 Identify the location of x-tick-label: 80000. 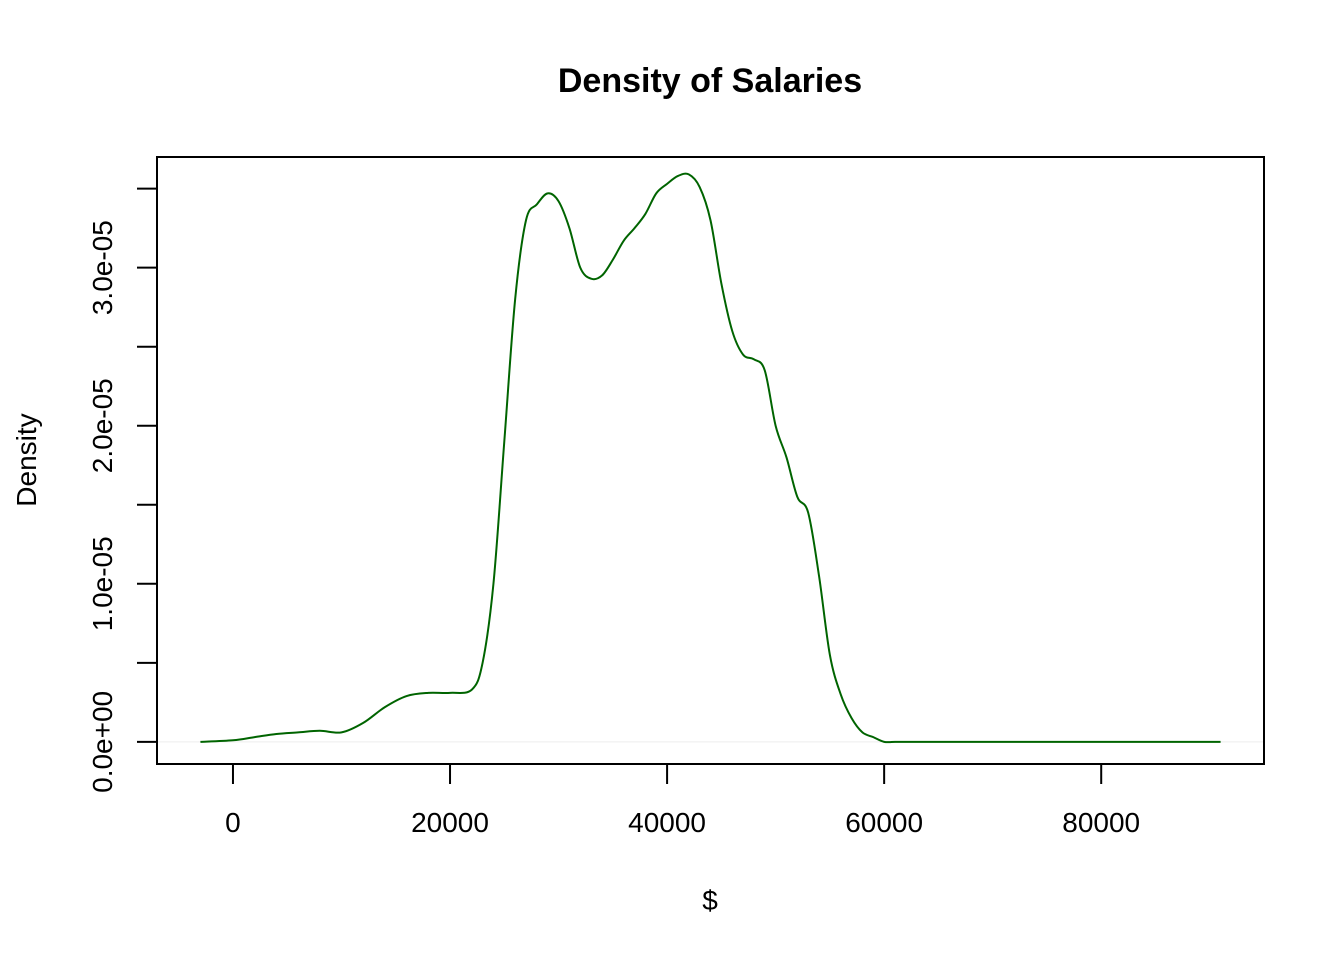
(1101, 822).